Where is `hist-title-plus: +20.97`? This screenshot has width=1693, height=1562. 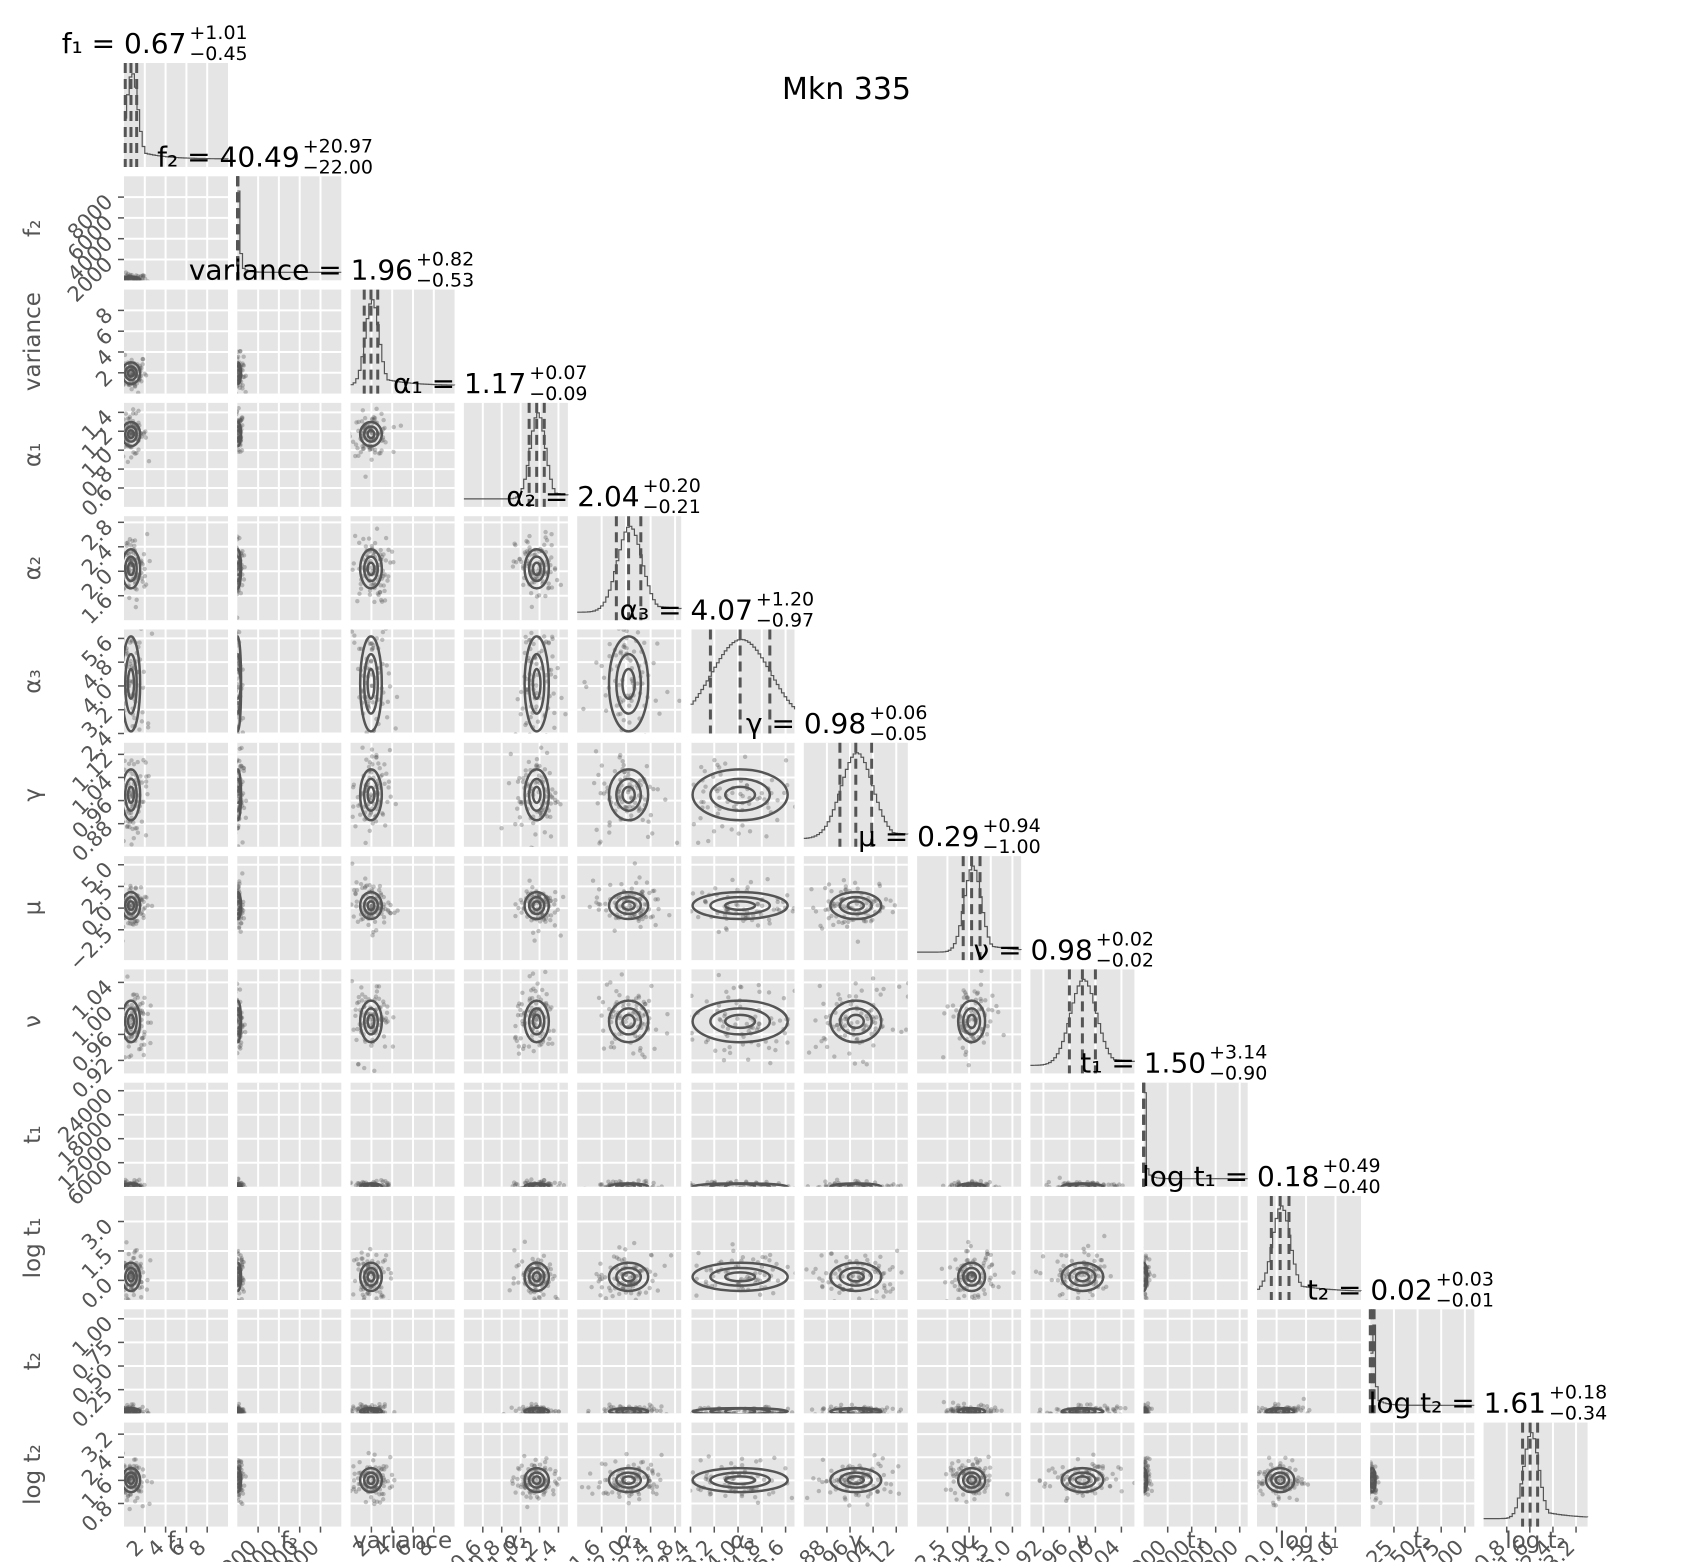 hist-title-plus: +20.97 is located at coordinates (338, 146).